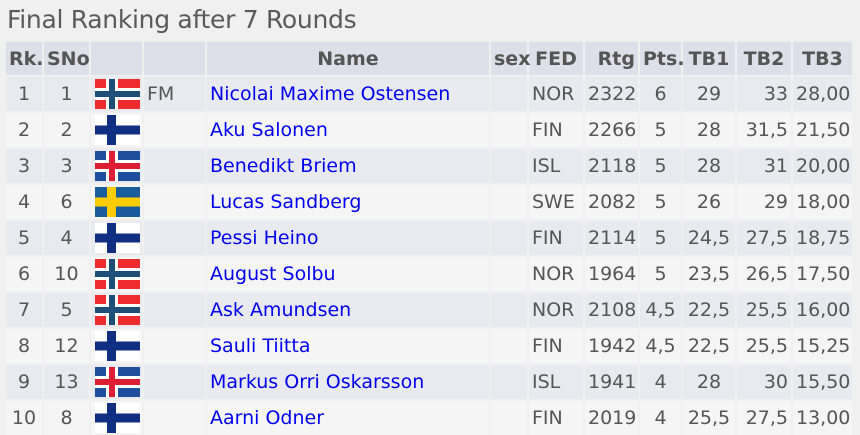 This screenshot has width=860, height=435. I want to click on tb1: 25,5, so click(709, 417).